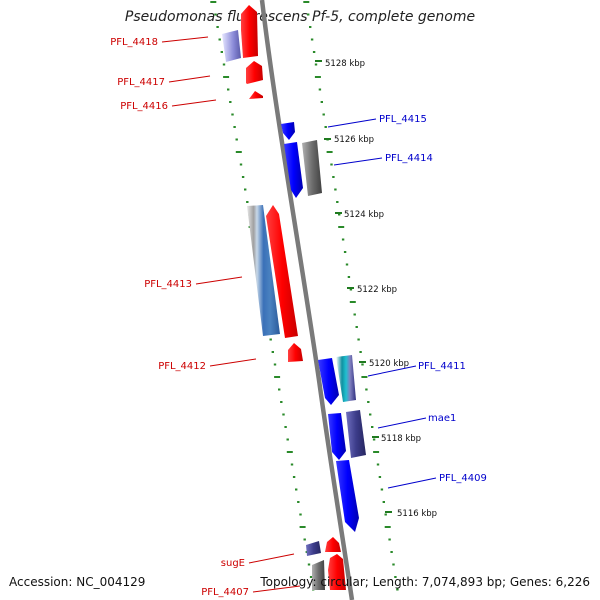 The image size is (600, 600). I want to click on feature-suge-homolog, so click(313, 548).